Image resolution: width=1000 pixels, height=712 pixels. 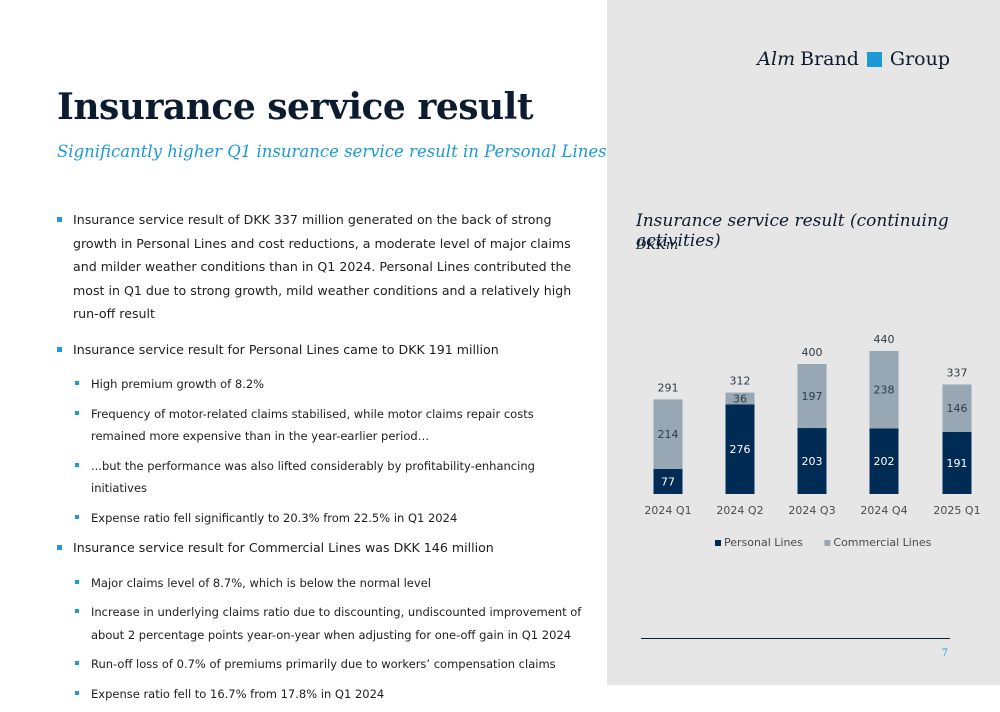 I want to click on total-label: 337, so click(x=957, y=372).